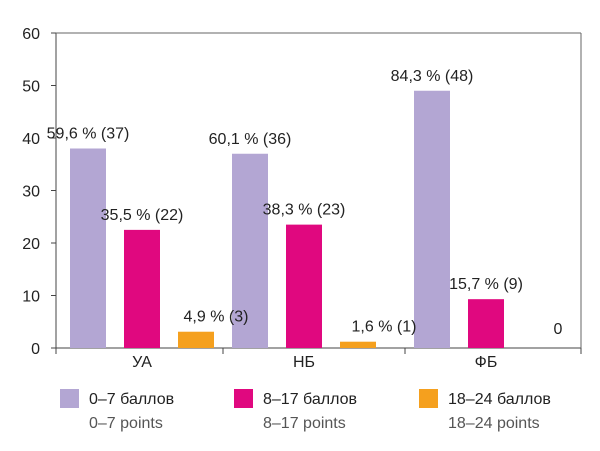 Image resolution: width=600 pixels, height=451 pixels. What do you see at coordinates (31, 192) in the screenshot?
I see `y-tick-label: 30` at bounding box center [31, 192].